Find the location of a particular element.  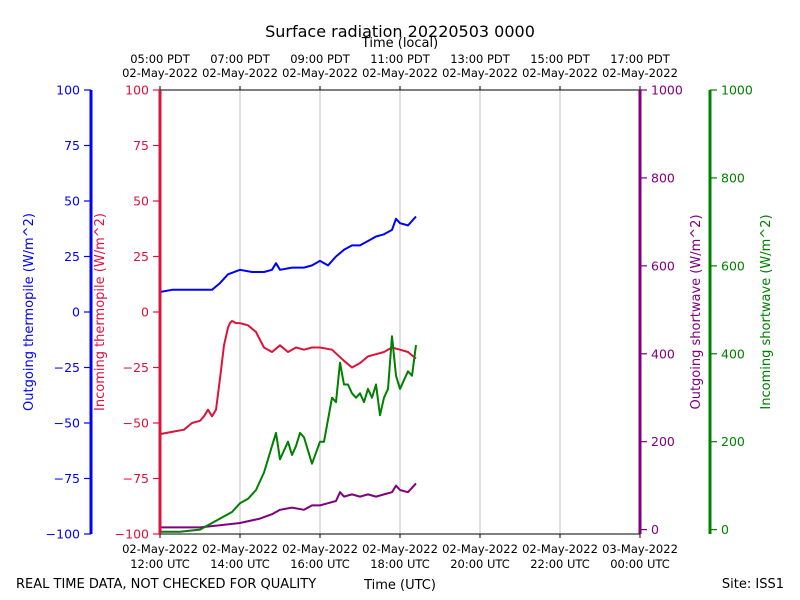

y-tick-label-in_sw: 600 is located at coordinates (733, 265).